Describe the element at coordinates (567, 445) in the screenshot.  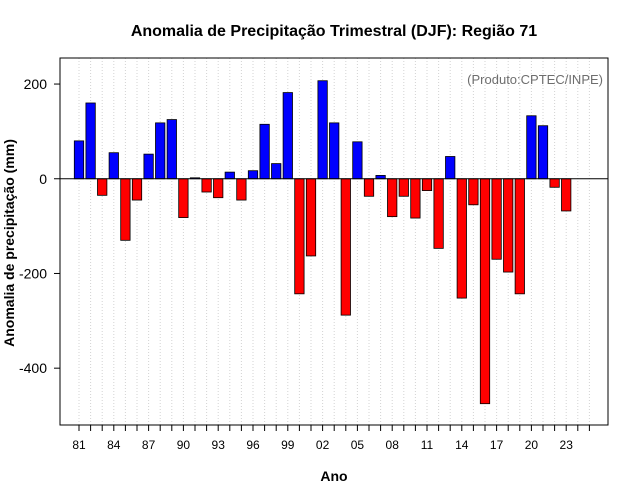
I see `x-tick-label: 23` at that location.